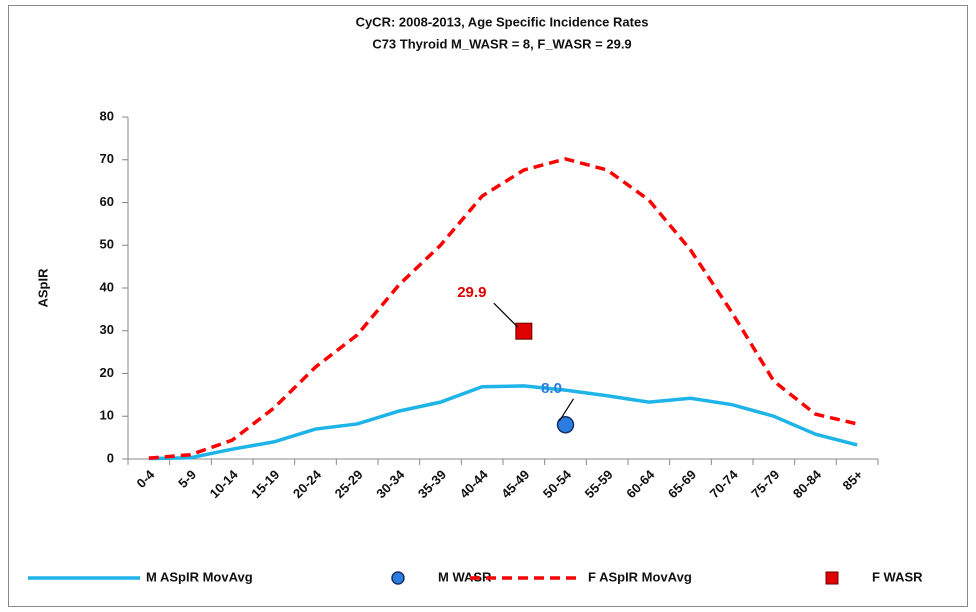 This screenshot has width=976, height=612. What do you see at coordinates (107, 115) in the screenshot?
I see `y-tick-label: 80` at bounding box center [107, 115].